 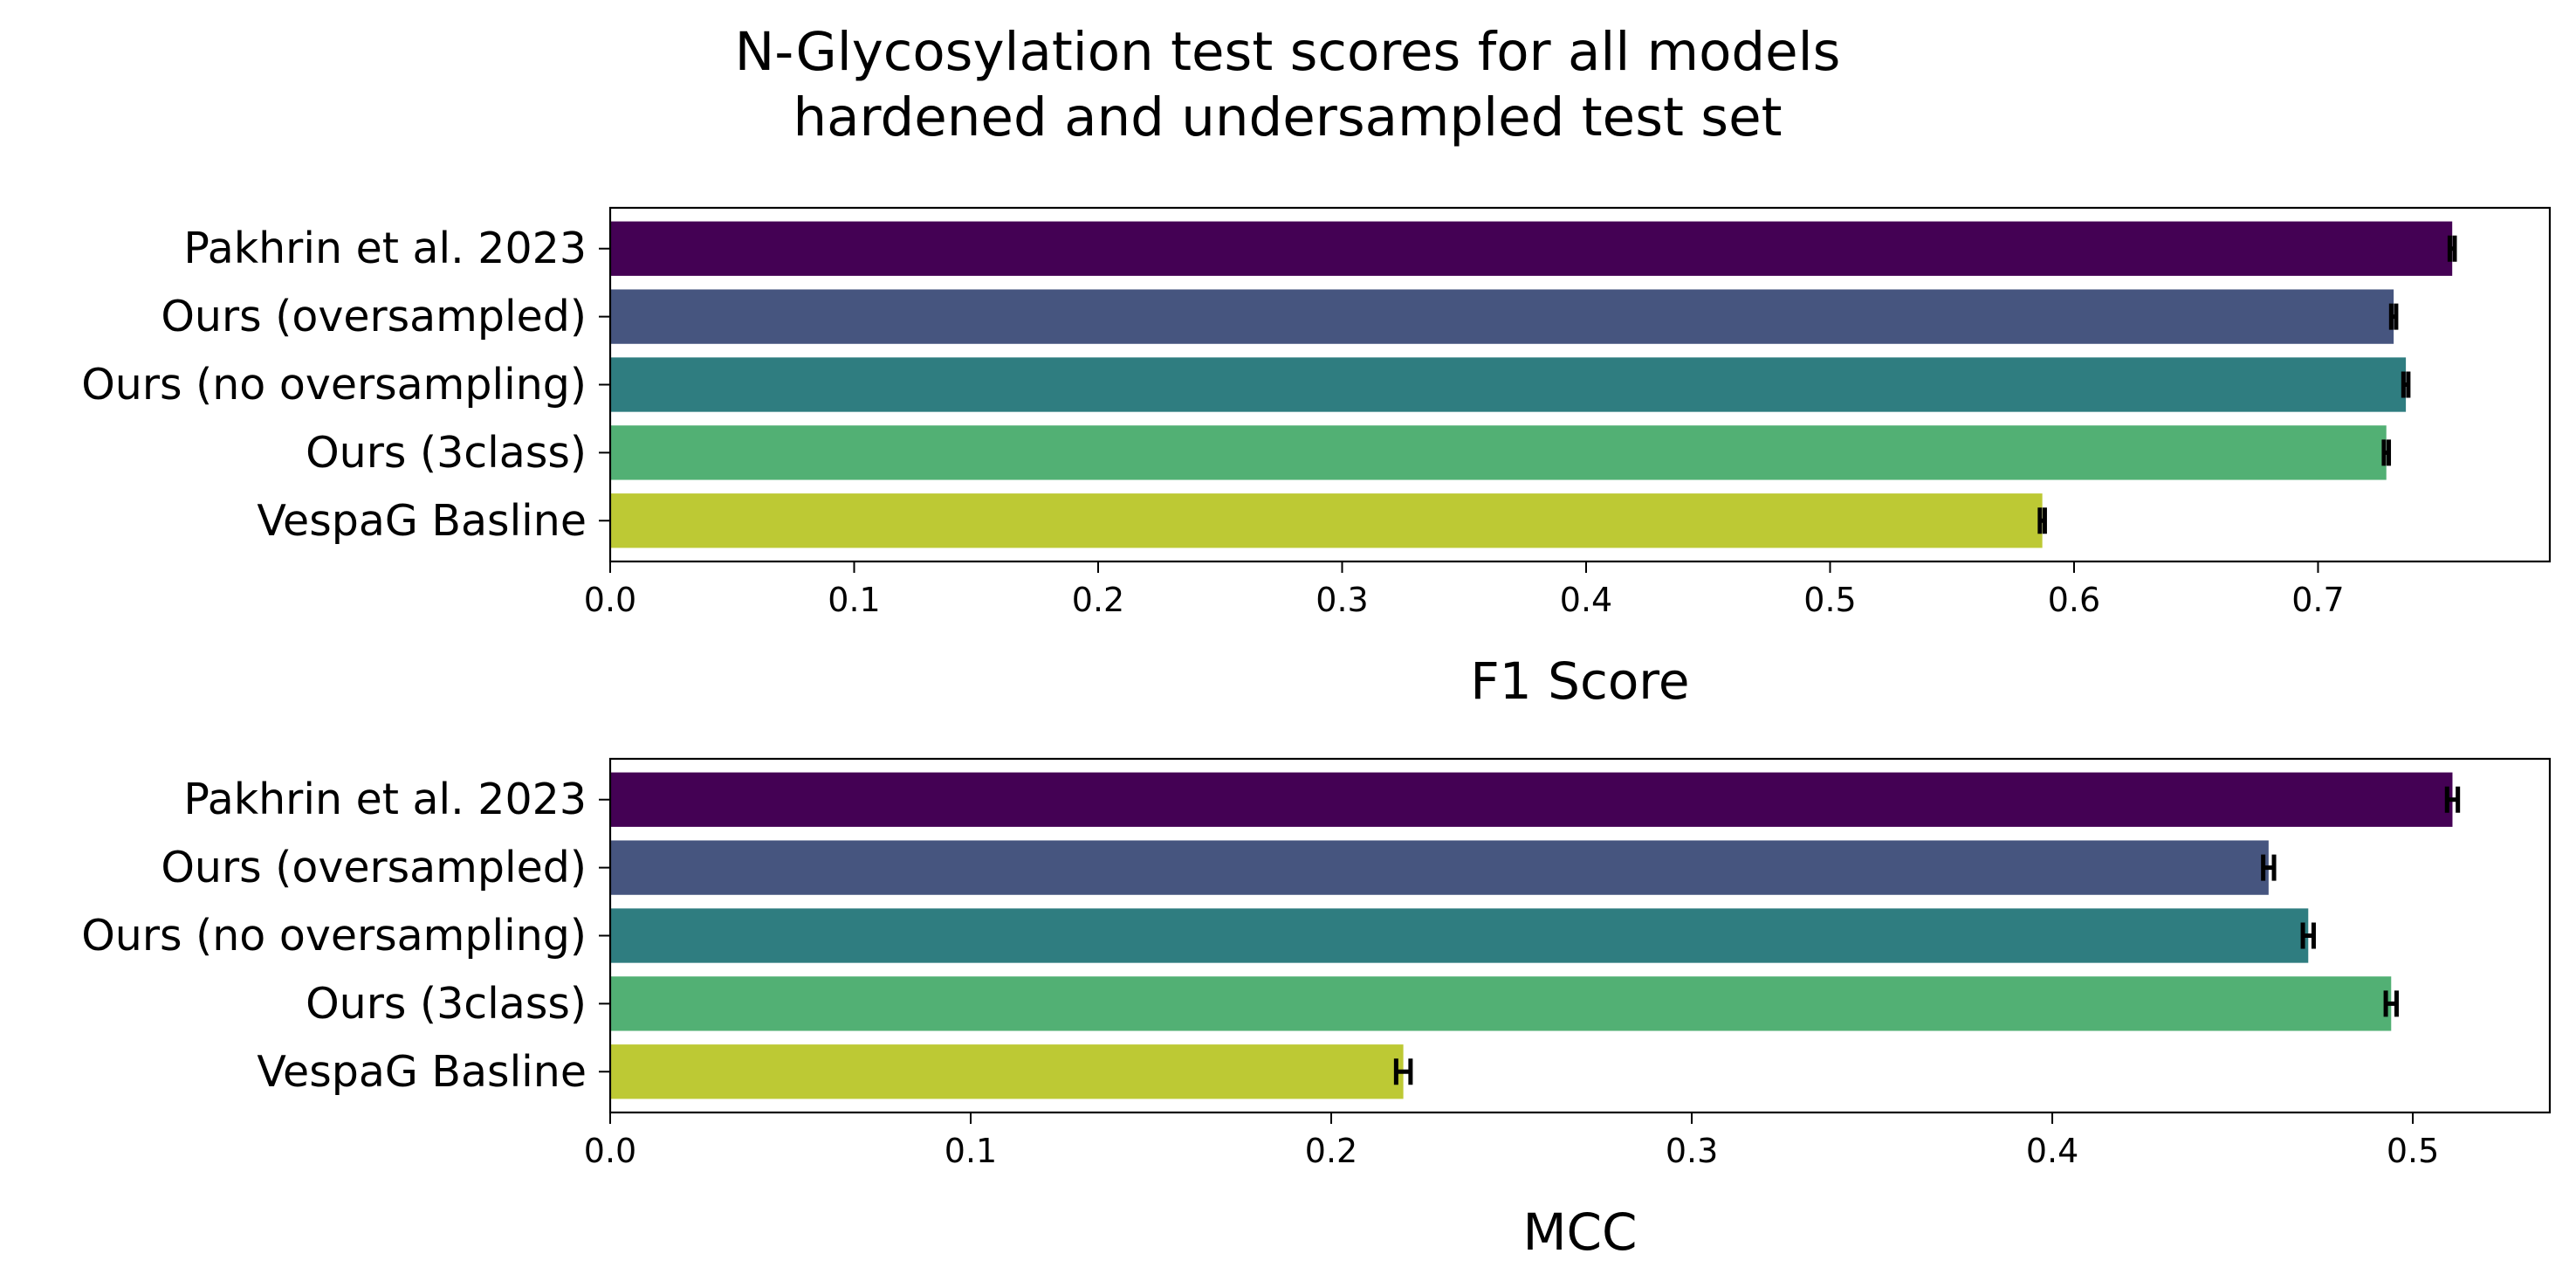 I want to click on mcc-x-tick-label: 0.4, so click(x=2052, y=1151).